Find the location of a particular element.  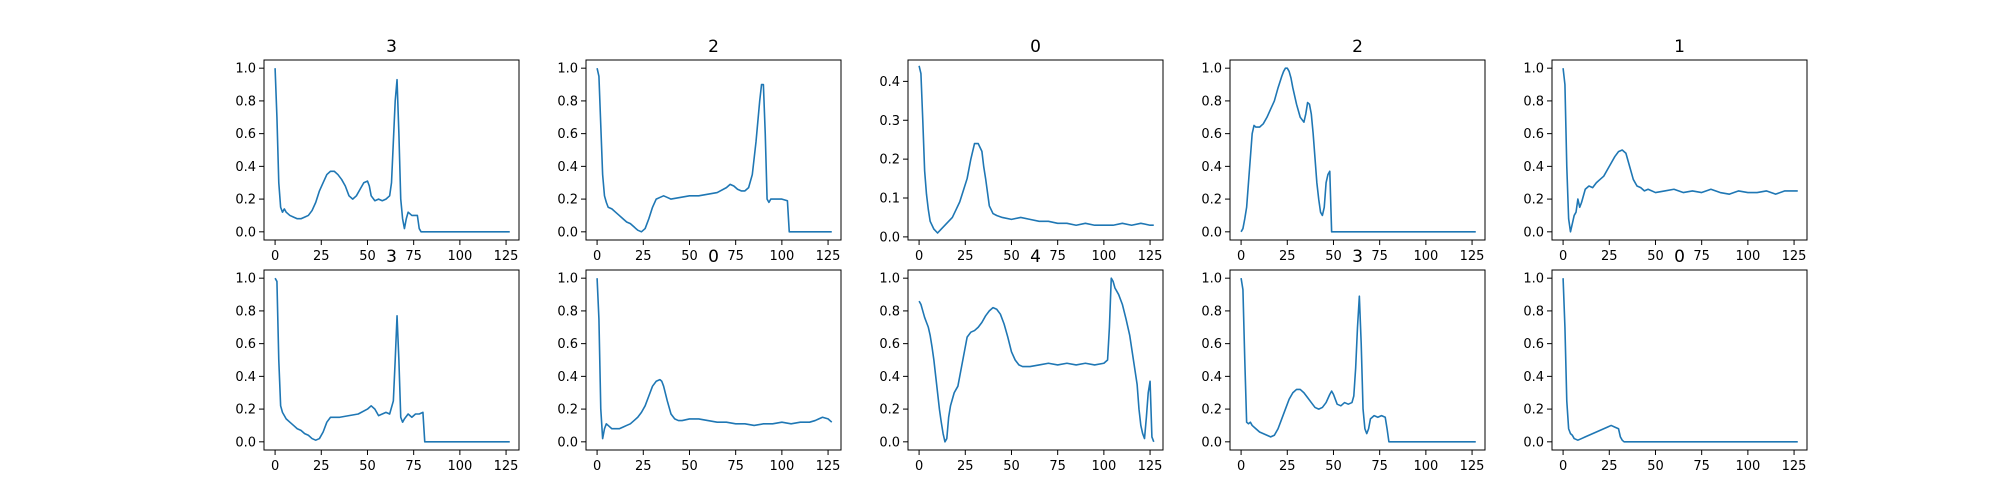

subplot-title: 3 is located at coordinates (391, 257).